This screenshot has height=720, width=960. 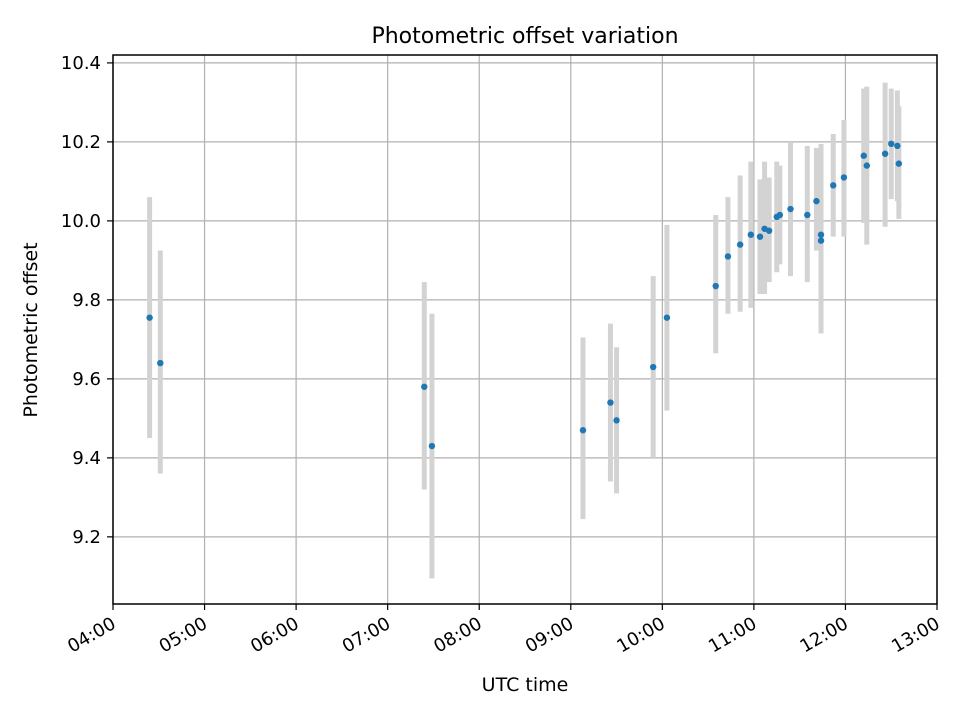 I want to click on x-axis-label: UTC time, so click(x=525, y=685).